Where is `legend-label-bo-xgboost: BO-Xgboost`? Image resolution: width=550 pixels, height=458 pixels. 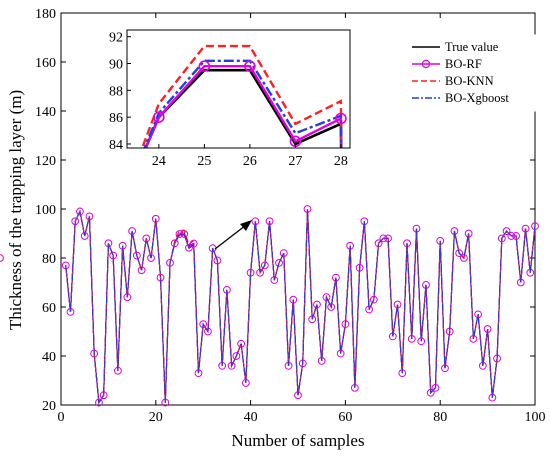 legend-label-bo-xgboost: BO-Xgboost is located at coordinates (477, 98).